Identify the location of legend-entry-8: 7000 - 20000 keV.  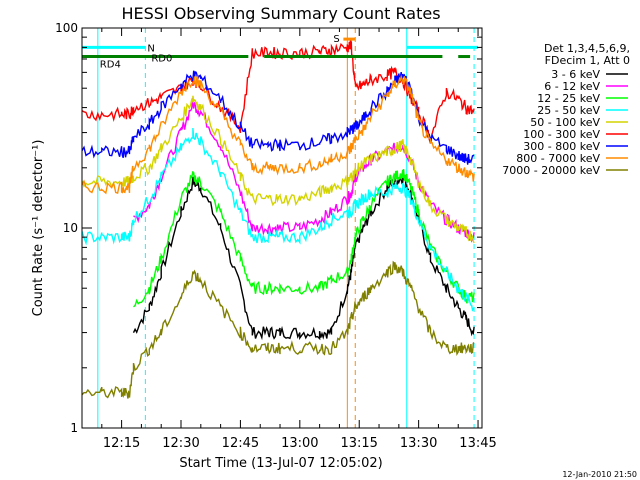
(551, 170).